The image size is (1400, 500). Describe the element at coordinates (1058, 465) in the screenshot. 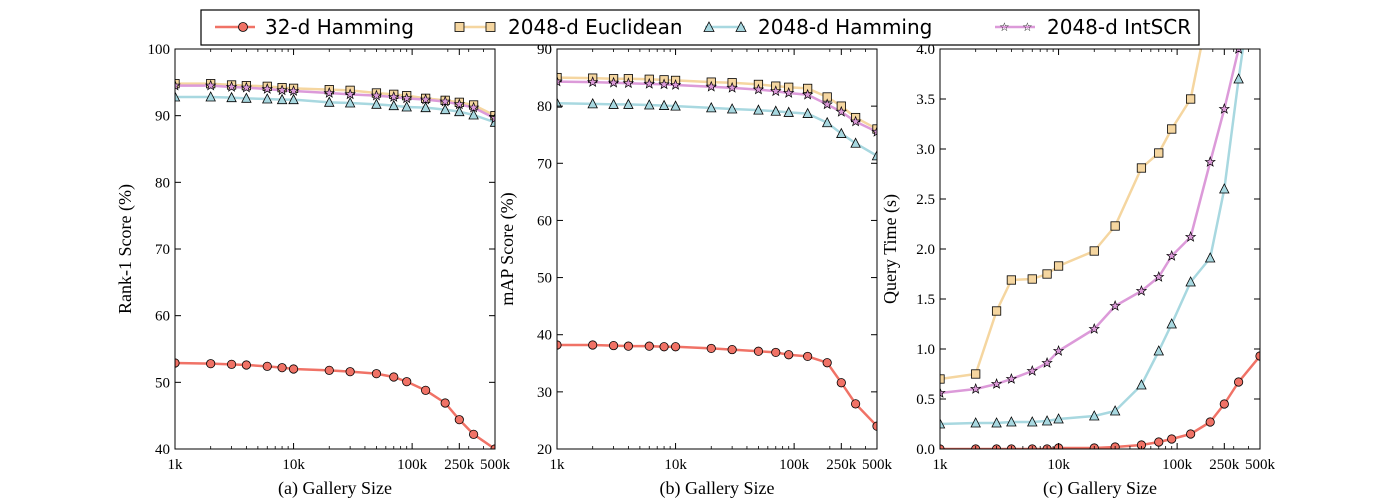

I see `xtick-label: 10k` at that location.